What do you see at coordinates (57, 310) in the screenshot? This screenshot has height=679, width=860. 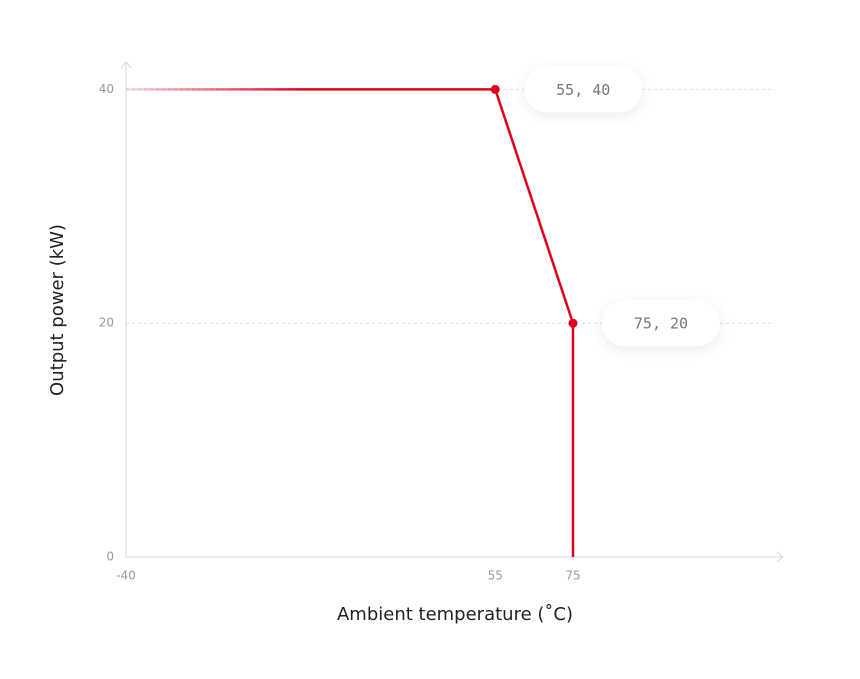 I see `y-axis-title: Output power (kW)` at bounding box center [57, 310].